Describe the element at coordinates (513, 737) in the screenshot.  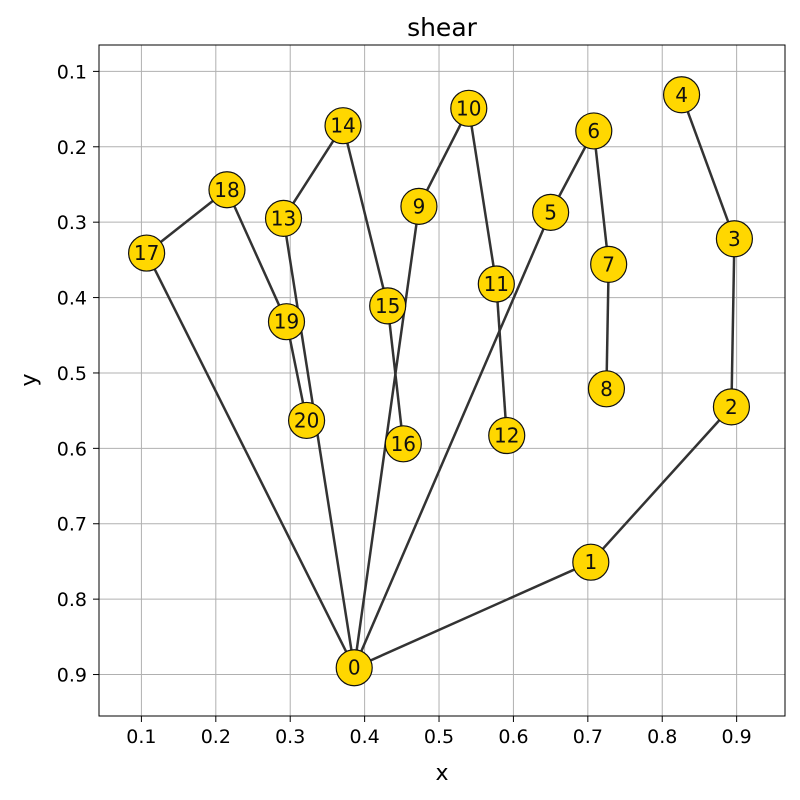
I see `x-tick-label: 0.6` at that location.